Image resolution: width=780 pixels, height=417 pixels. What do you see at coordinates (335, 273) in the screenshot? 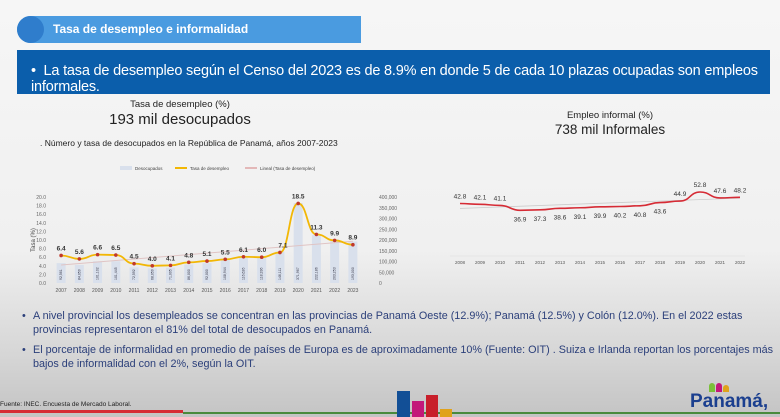
I see `bar-value-label: 203,253` at bounding box center [335, 273].